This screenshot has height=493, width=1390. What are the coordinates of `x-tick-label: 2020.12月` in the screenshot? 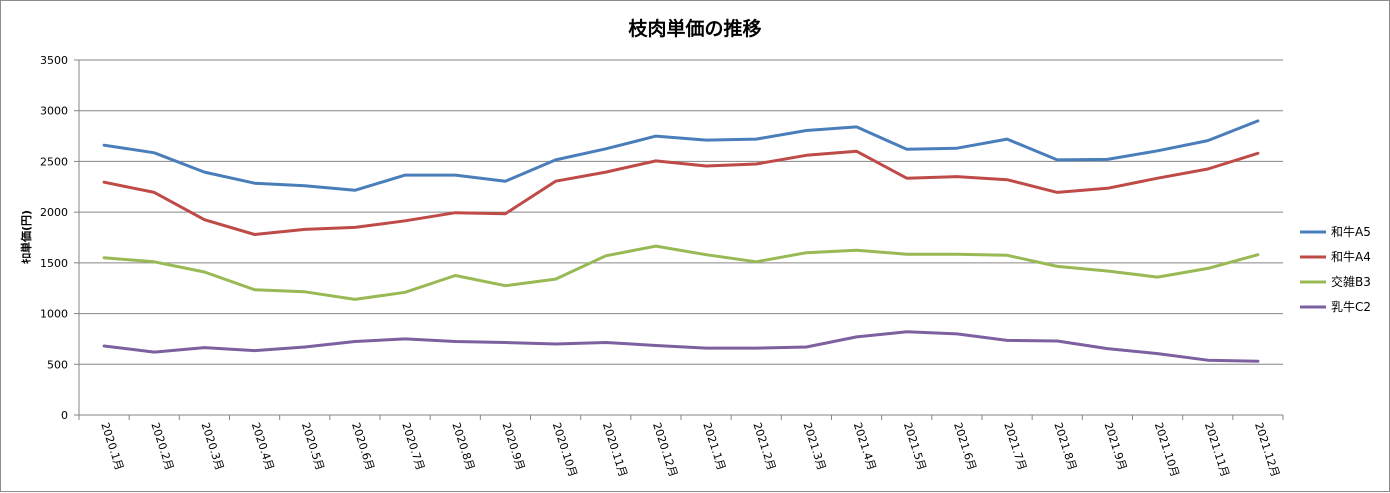 It's located at (665, 450).